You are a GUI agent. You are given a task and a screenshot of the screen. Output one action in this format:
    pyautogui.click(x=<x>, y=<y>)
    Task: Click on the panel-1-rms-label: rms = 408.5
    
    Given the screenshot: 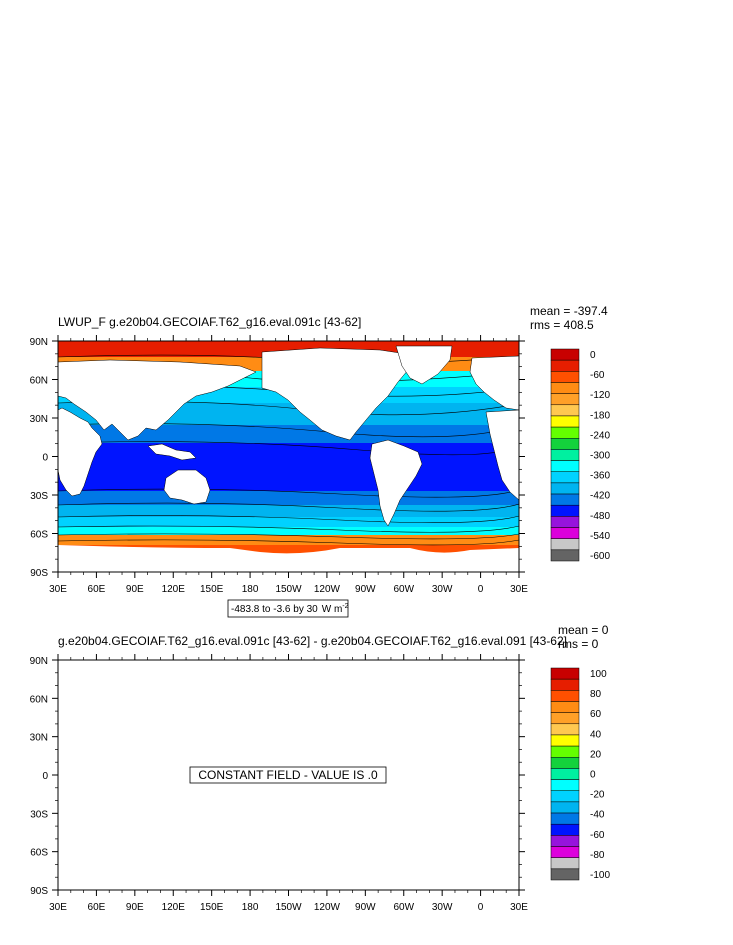 What is the action you would take?
    pyautogui.click(x=562, y=325)
    